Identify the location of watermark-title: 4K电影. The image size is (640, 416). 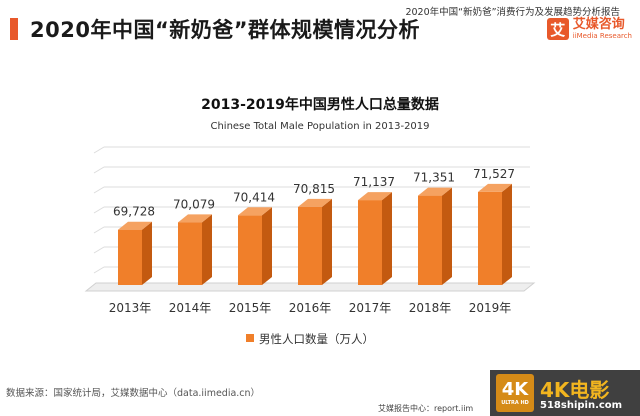
(575, 390).